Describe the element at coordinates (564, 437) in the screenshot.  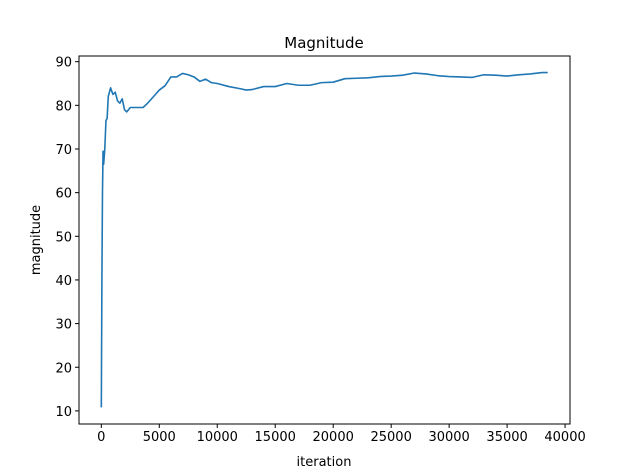
I see `x-tick-label: 40000` at that location.